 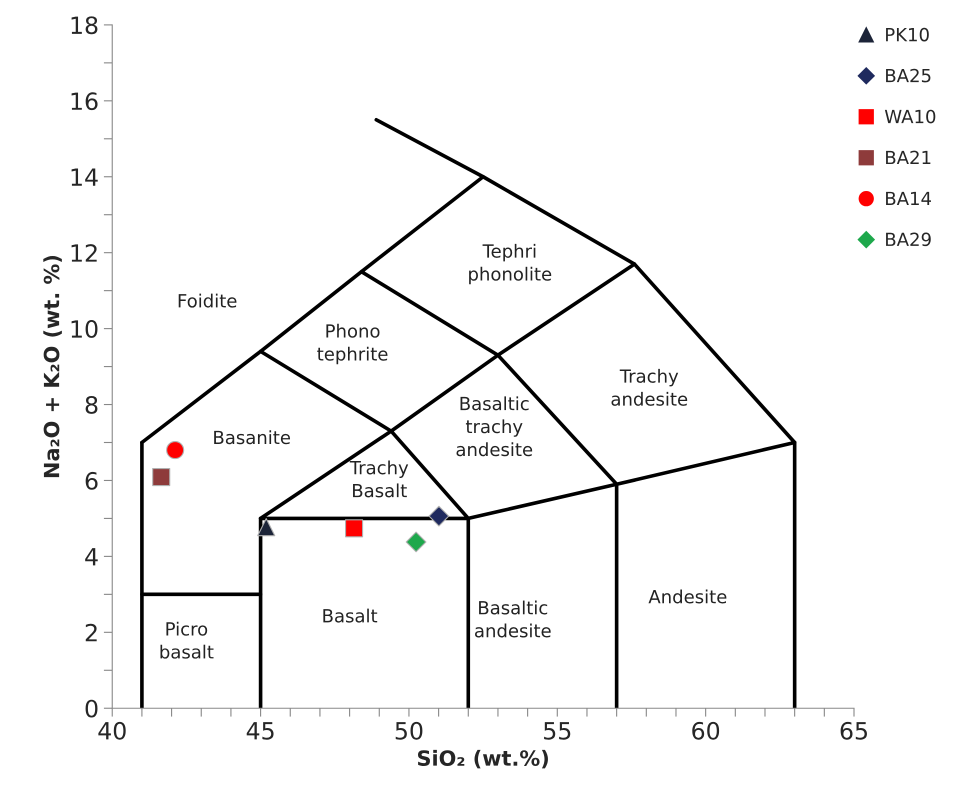 I want to click on annotation: Tephri phonolite, so click(x=510, y=264).